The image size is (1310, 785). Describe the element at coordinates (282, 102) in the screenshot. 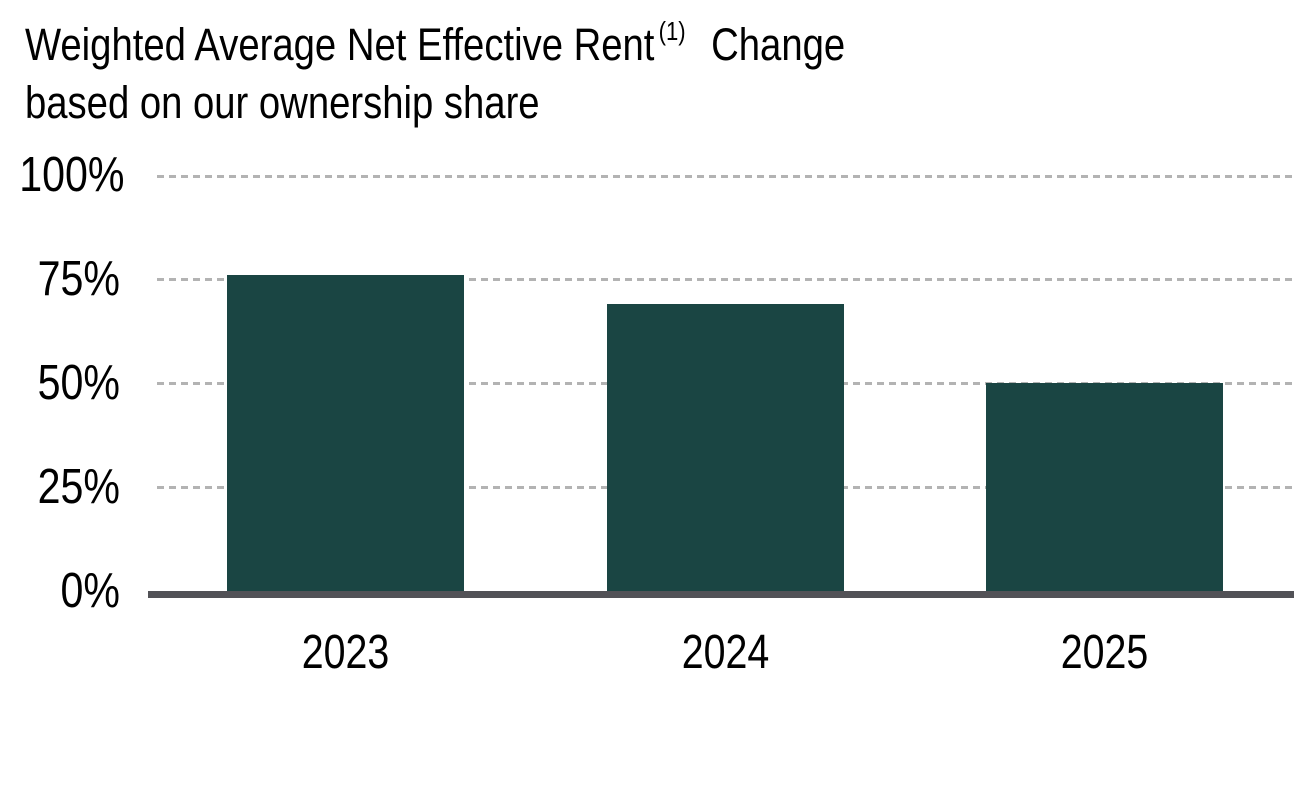

I see `chart-title-line2: based on our ownership share` at that location.